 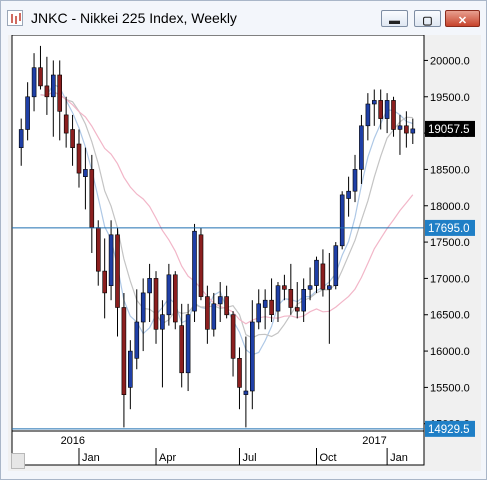 I want to click on y-tick-label: 20000.0, so click(x=450, y=61).